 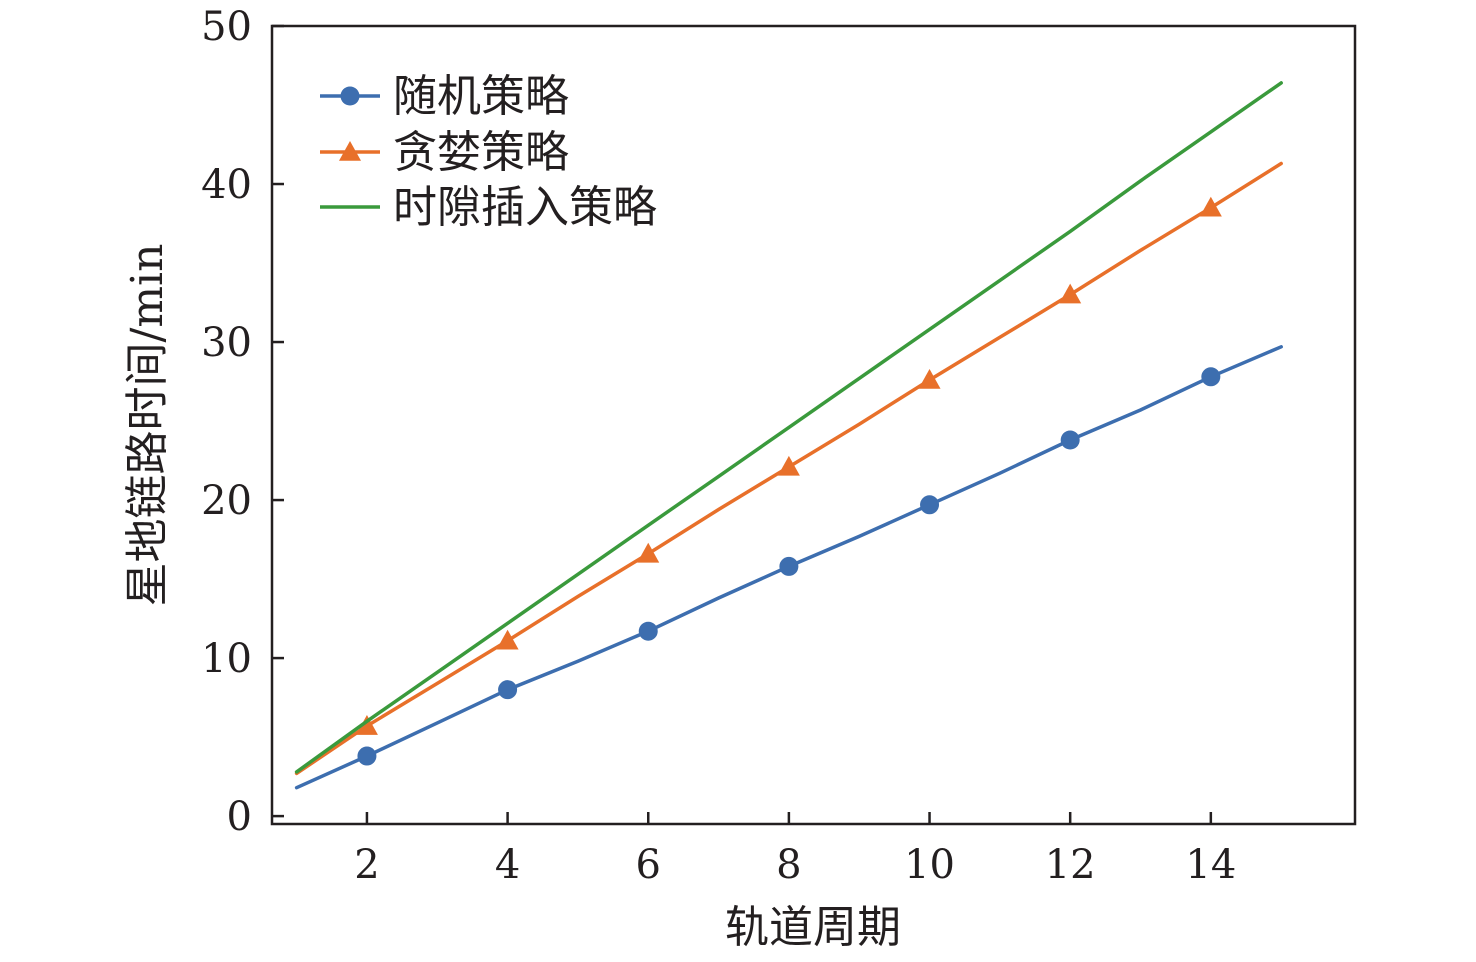 I want to click on y-tick-label: 0, so click(x=239, y=817).